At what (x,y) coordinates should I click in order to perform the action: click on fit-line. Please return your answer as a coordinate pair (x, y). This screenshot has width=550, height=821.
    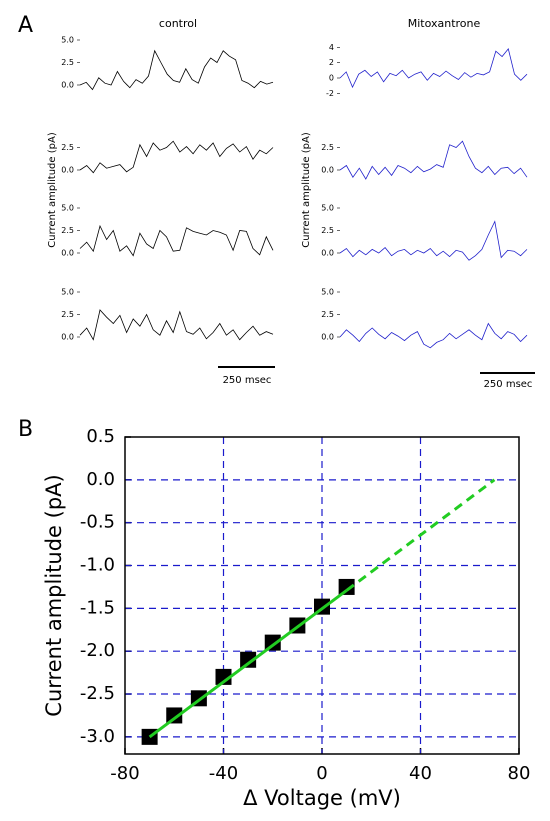
    Looking at the image, I should click on (248, 664).